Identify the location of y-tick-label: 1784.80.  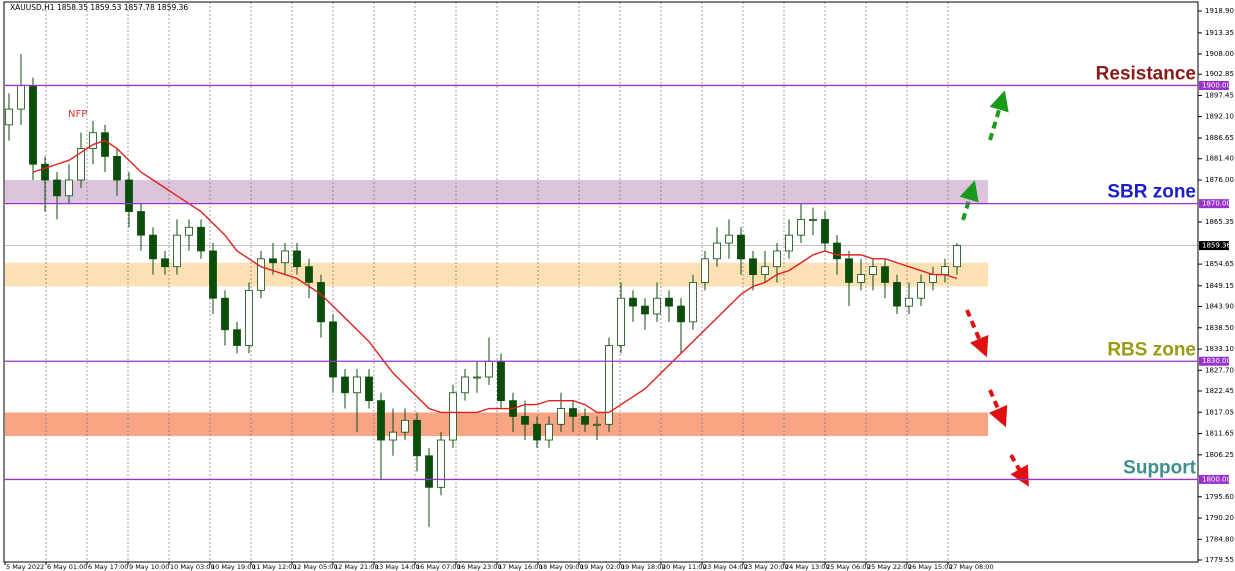
(1219, 539).